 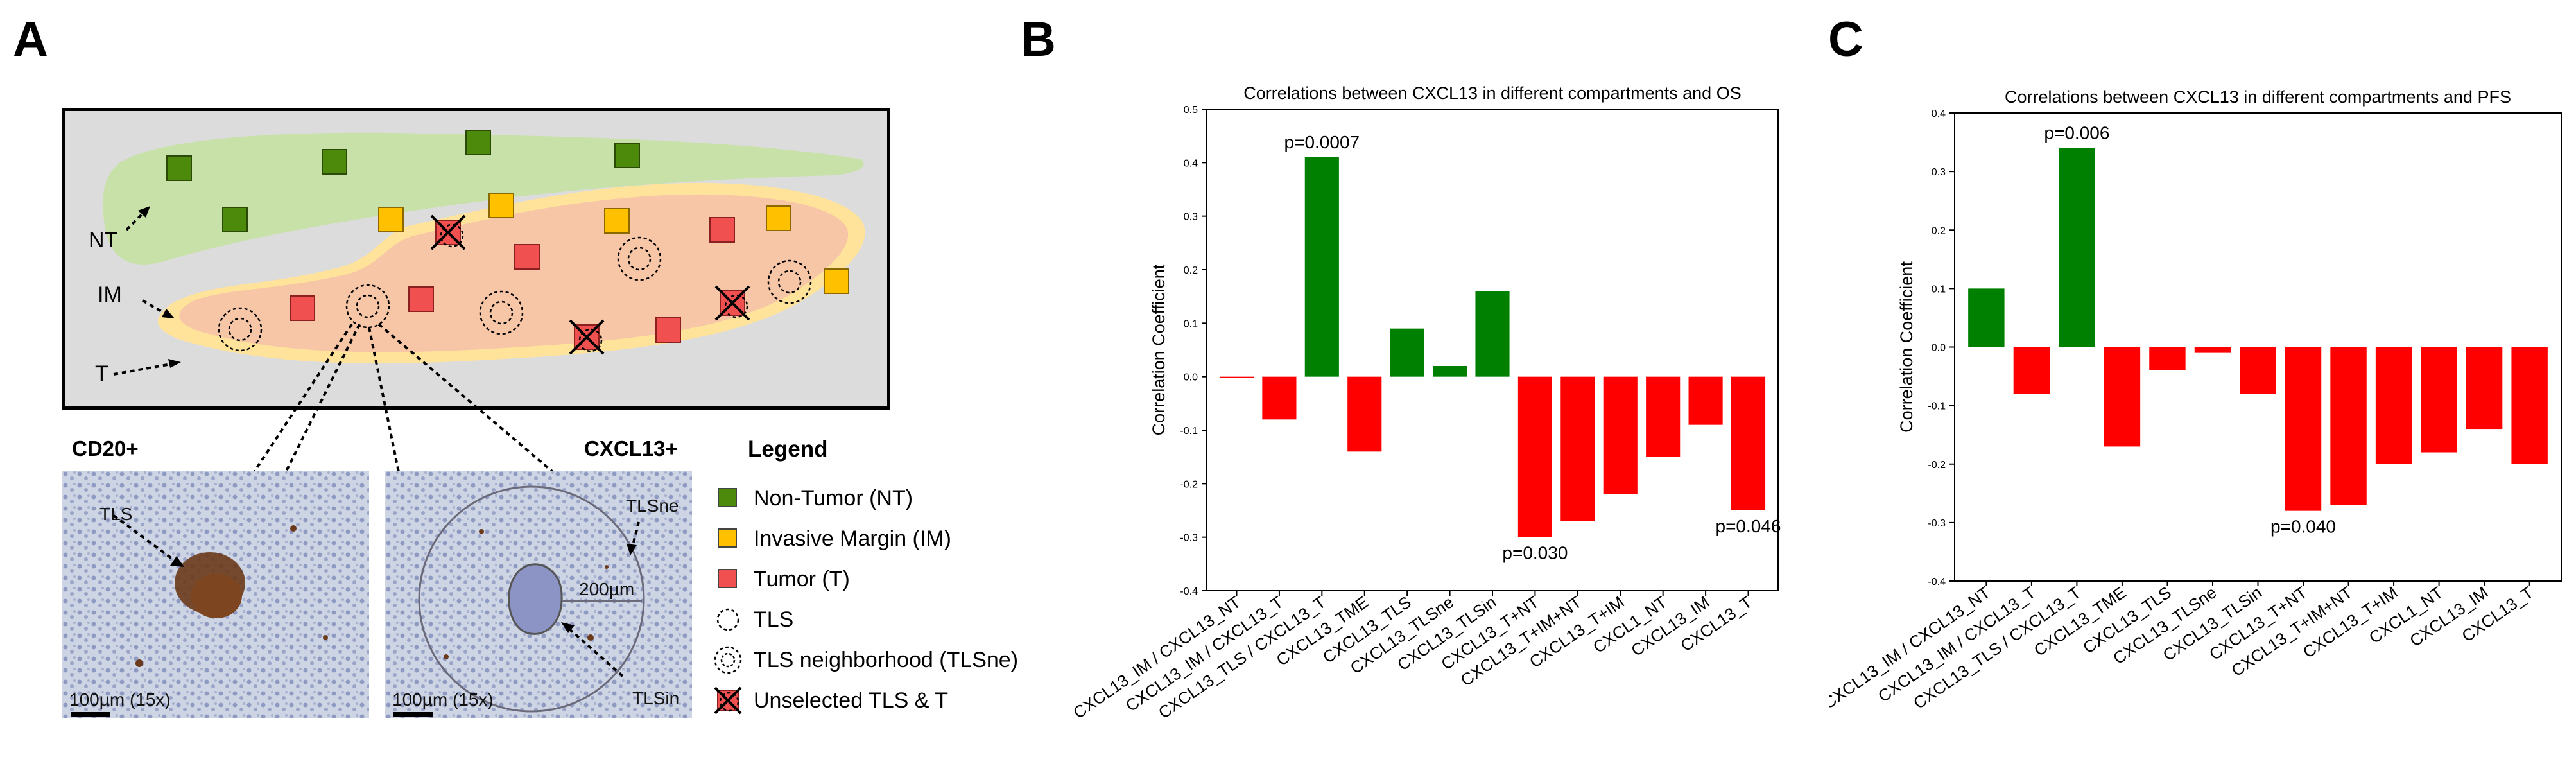 What do you see at coordinates (1939, 114) in the screenshot?
I see `y-tick-label: 0.4` at bounding box center [1939, 114].